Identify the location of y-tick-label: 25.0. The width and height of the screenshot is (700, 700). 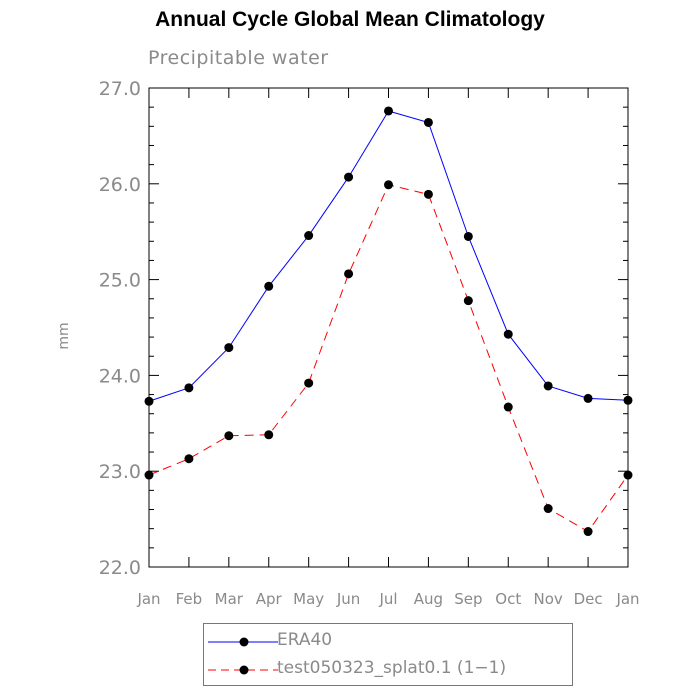
(120, 281).